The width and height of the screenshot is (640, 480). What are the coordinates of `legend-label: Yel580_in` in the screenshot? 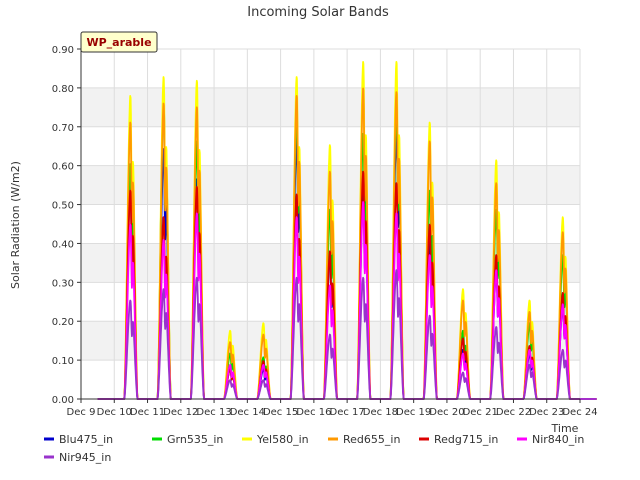 It's located at (282, 439).